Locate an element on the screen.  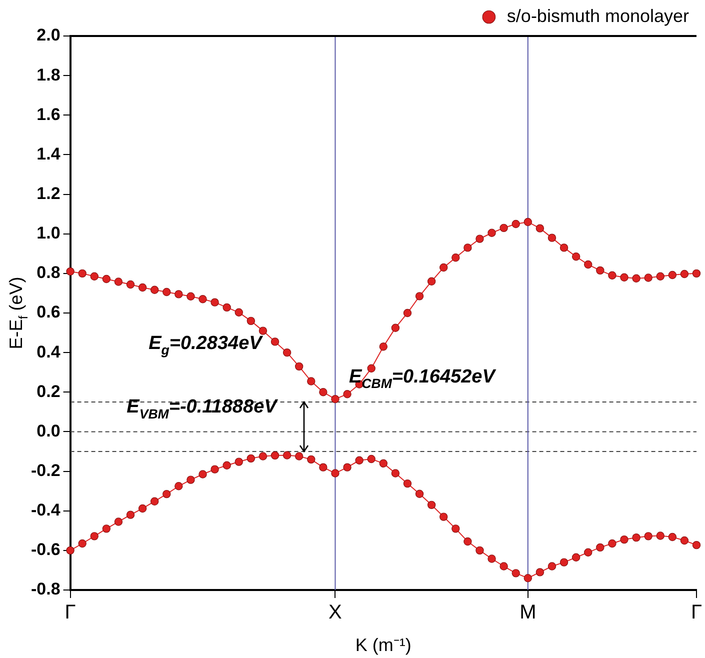
y-tick-label: 1.8 is located at coordinates (48, 74).